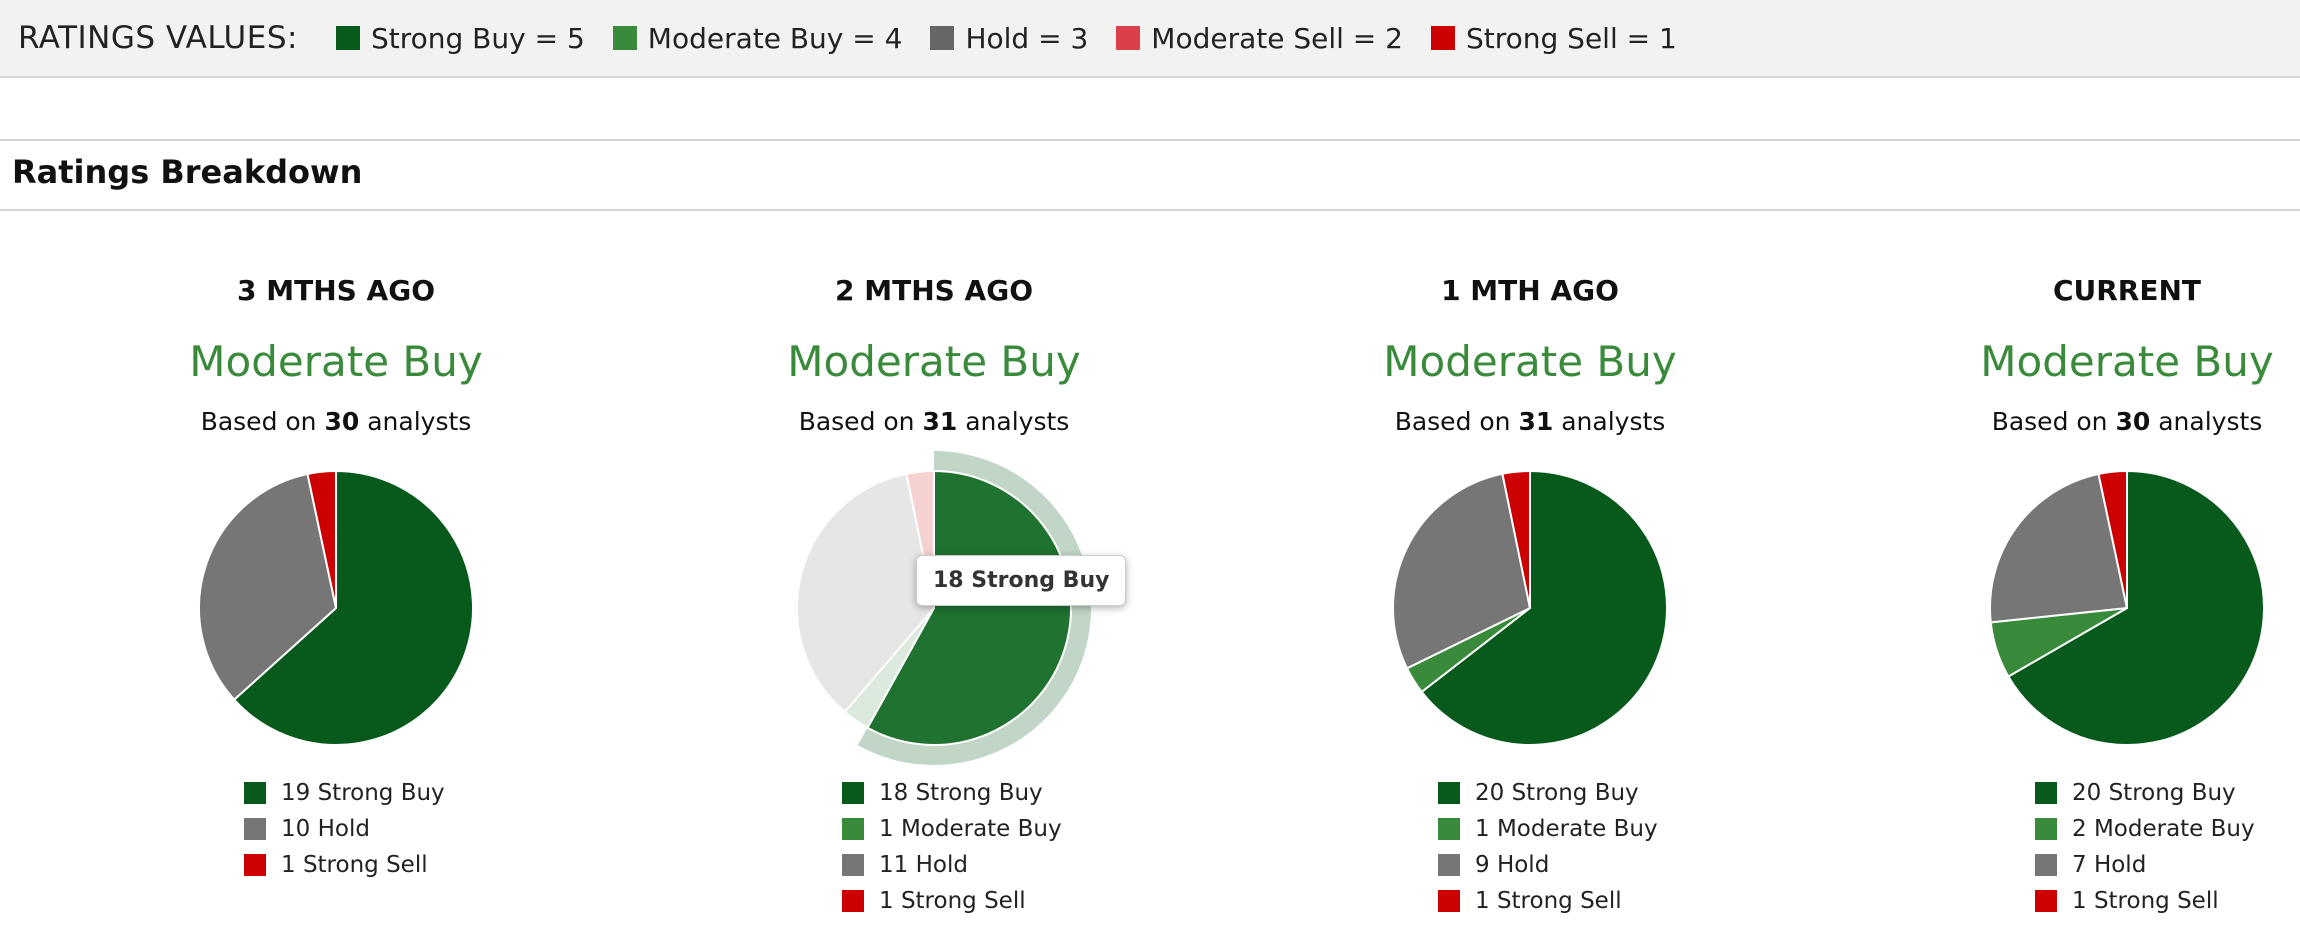 Image resolution: width=2300 pixels, height=942 pixels. What do you see at coordinates (1512, 865) in the screenshot?
I see `legend-label: 9 Hold` at bounding box center [1512, 865].